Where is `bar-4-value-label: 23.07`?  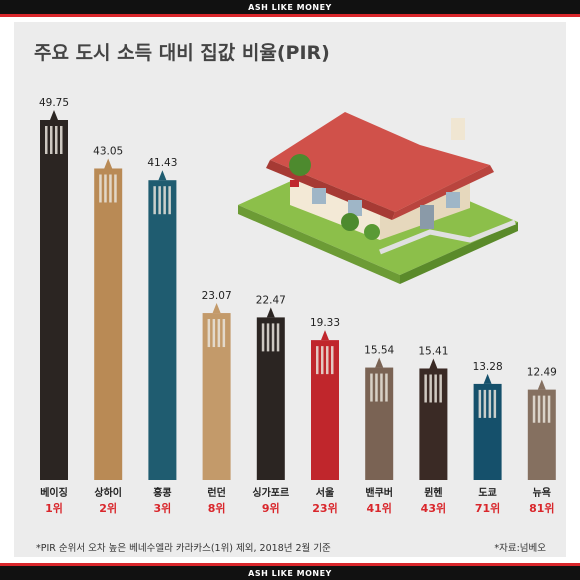 bar-4-value-label: 23.07 is located at coordinates (217, 296).